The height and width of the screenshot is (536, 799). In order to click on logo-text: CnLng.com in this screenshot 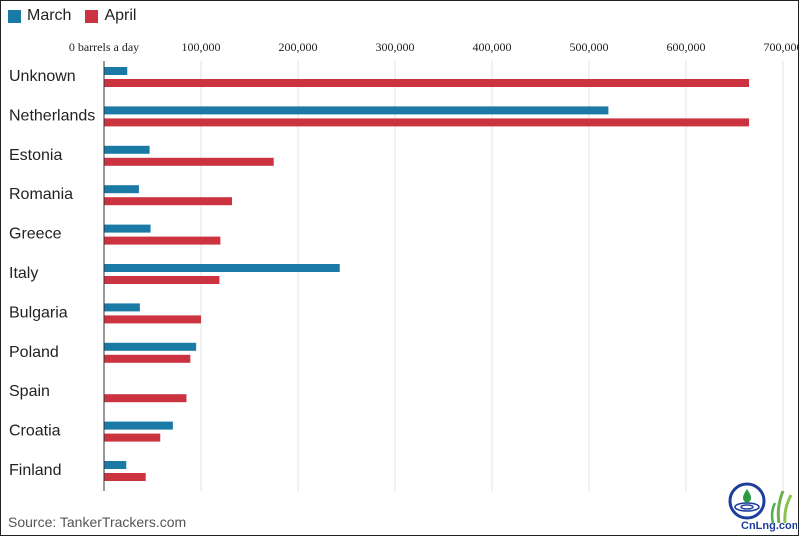, I will do `click(769, 526)`.